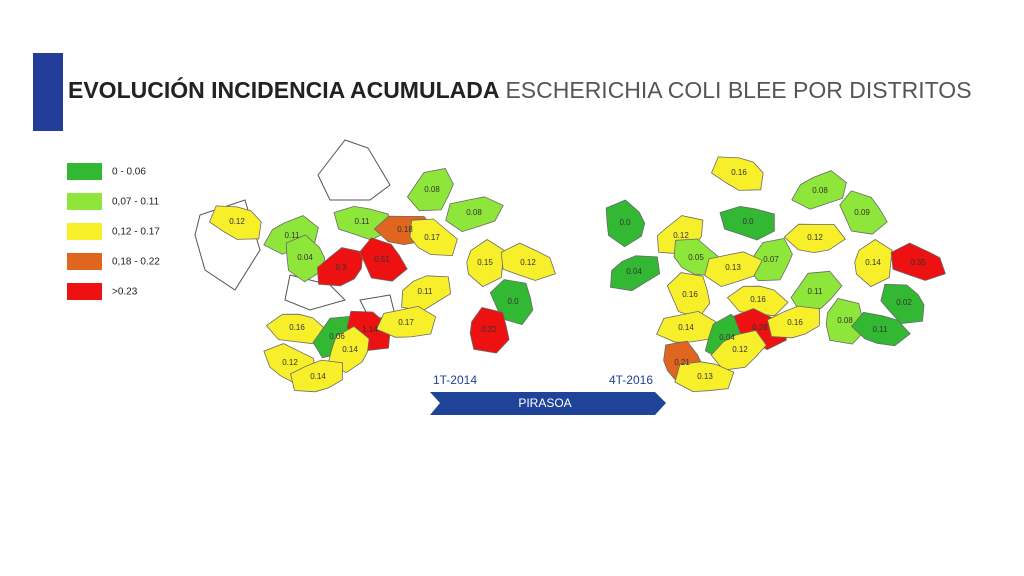  Describe the element at coordinates (337, 336) in the screenshot. I see `district-label: 0.06` at that location.